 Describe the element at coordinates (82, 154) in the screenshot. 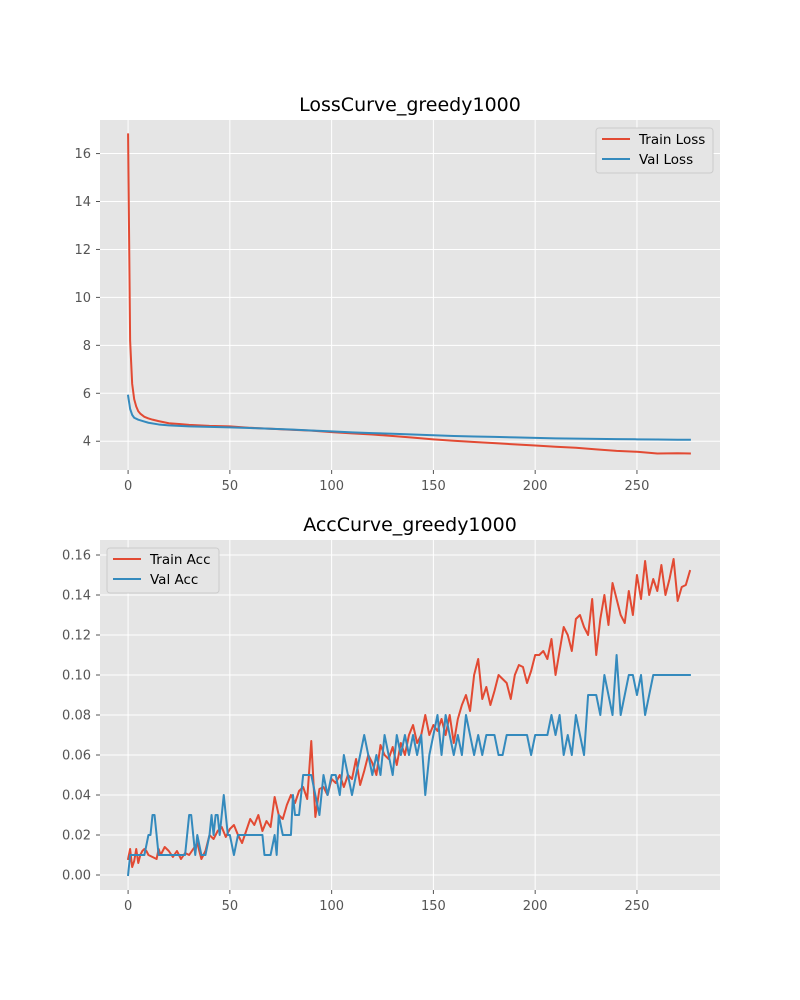

I see `loss-y-tick-label: 16` at that location.